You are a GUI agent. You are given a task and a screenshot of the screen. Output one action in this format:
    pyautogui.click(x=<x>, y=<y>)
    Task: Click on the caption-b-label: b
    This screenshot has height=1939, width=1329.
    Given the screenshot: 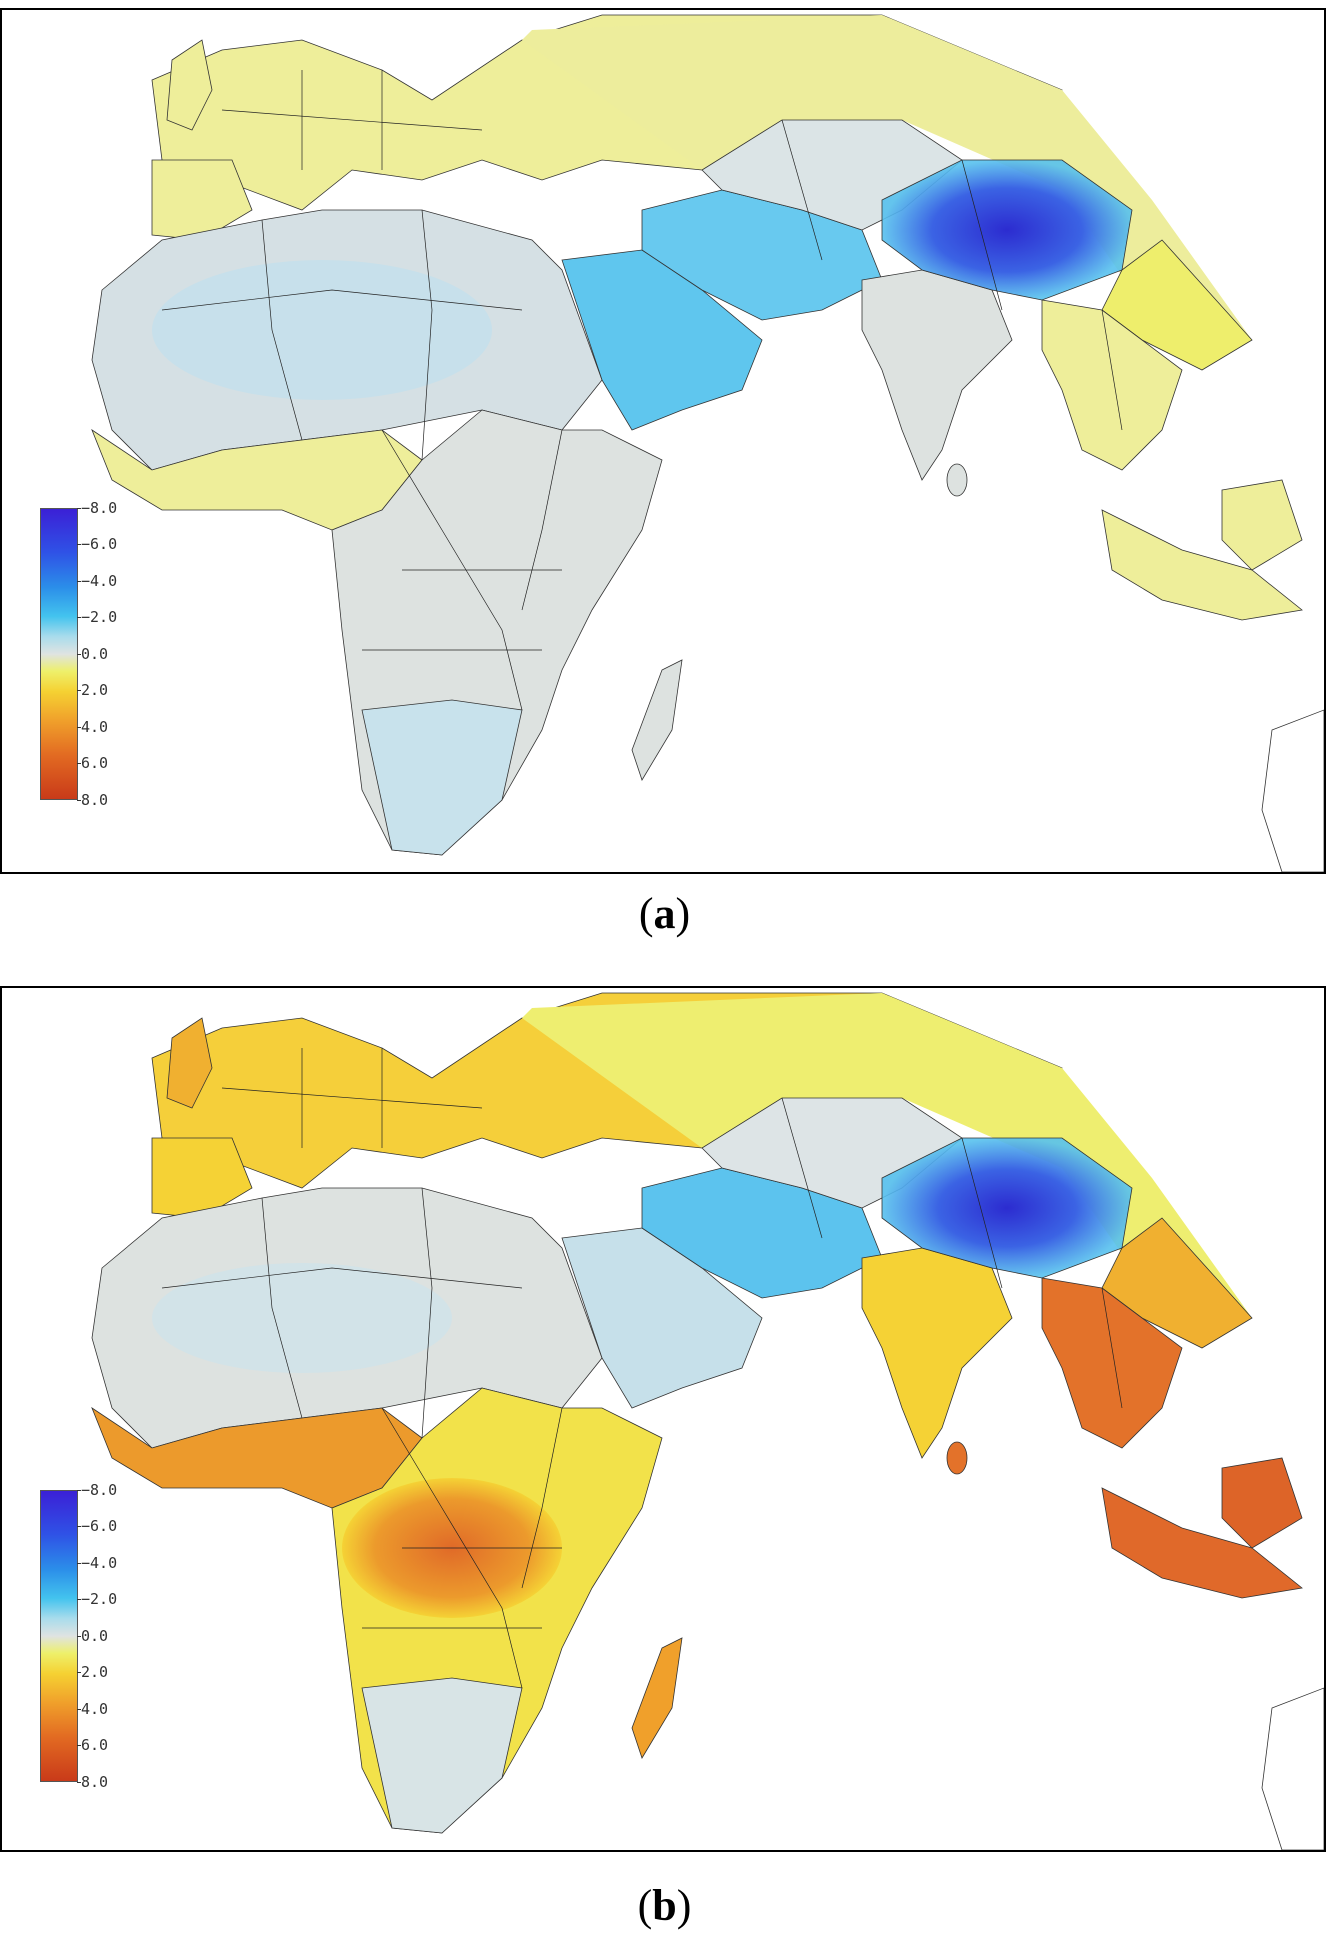 What is the action you would take?
    pyautogui.click(x=664, y=1905)
    